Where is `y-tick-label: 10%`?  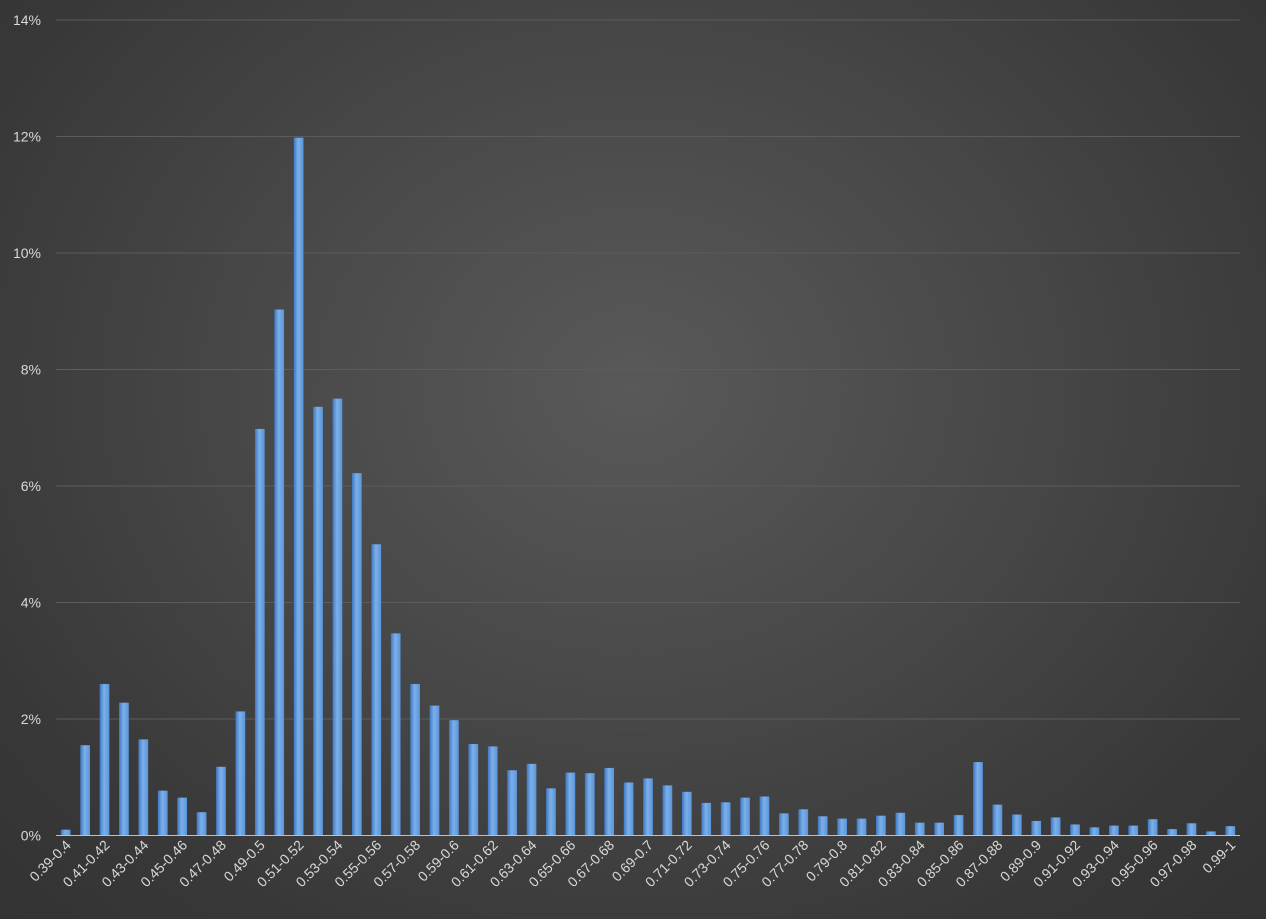
y-tick-label: 10% is located at coordinates (27, 253).